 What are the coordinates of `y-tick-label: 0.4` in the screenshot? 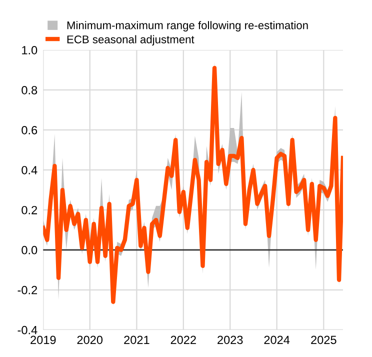 It's located at (30, 170).